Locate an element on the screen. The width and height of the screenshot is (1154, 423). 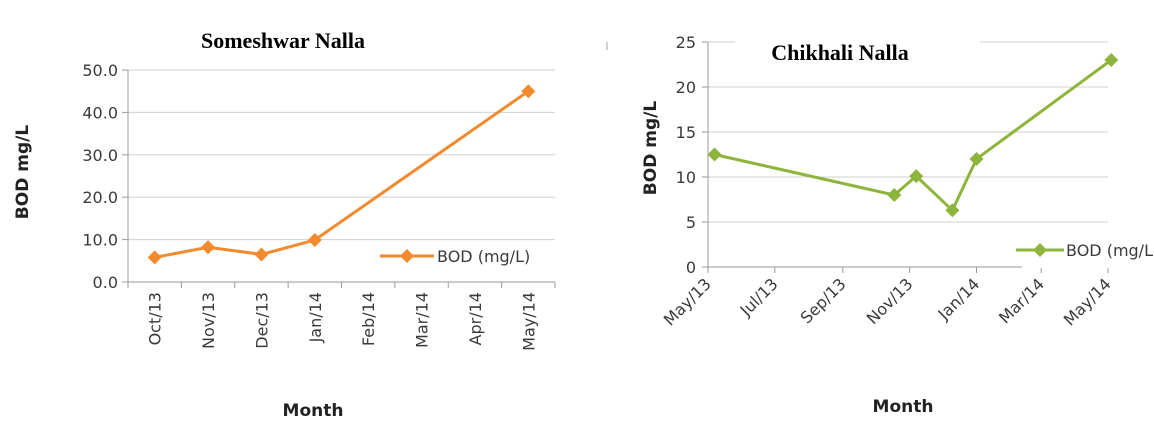
chart-1-series-line is located at coordinates (342, 174).